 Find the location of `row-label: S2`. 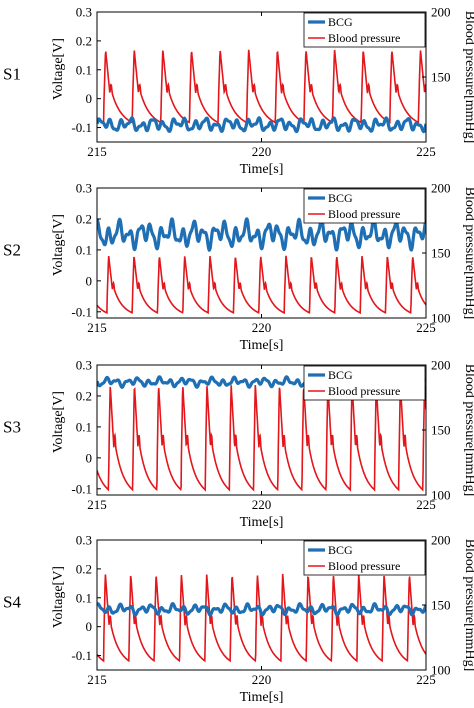

row-label: S2 is located at coordinates (12, 250).